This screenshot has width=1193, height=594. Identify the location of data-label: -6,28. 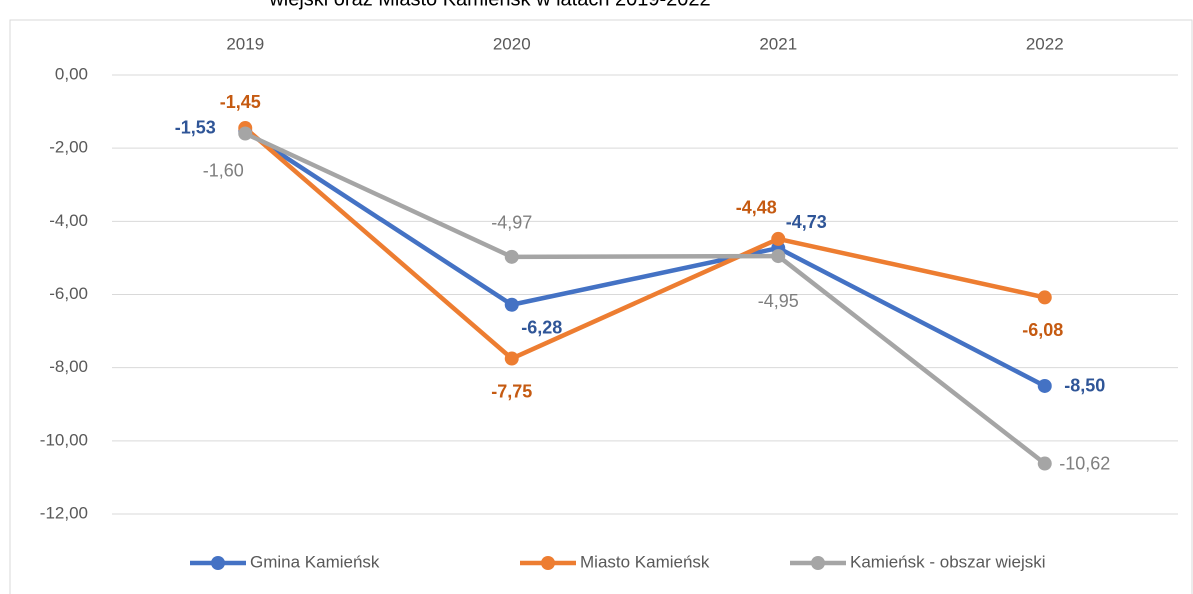
(541, 327).